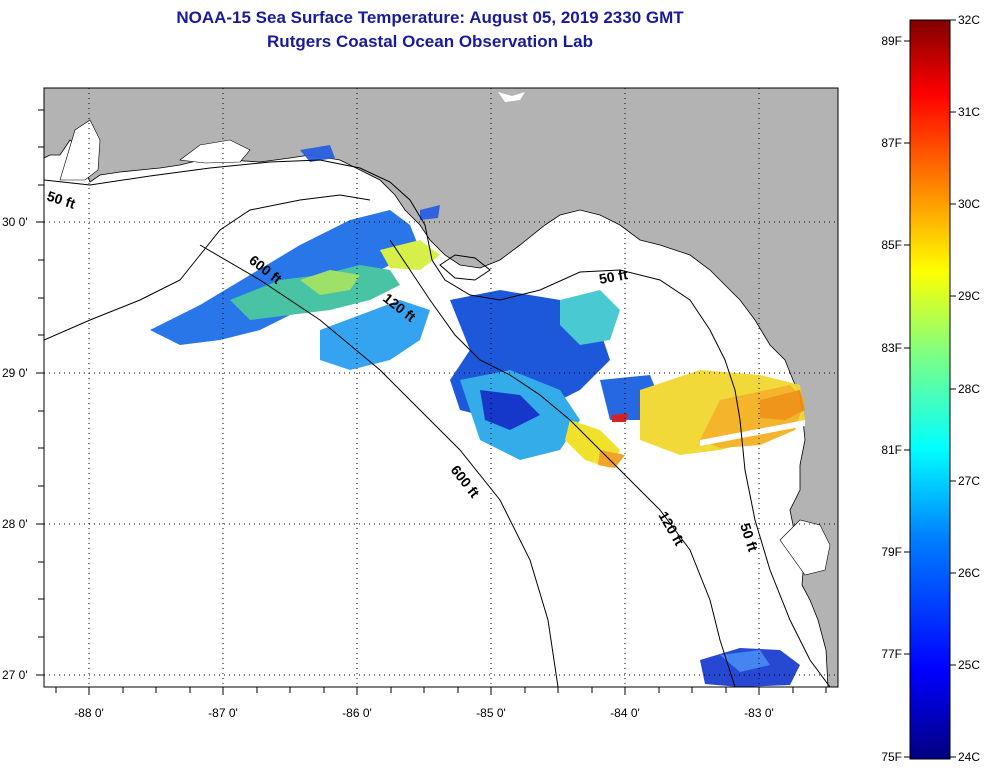 The height and width of the screenshot is (770, 992). Describe the element at coordinates (969, 296) in the screenshot. I see `colorbar-c-label: 29C` at that location.